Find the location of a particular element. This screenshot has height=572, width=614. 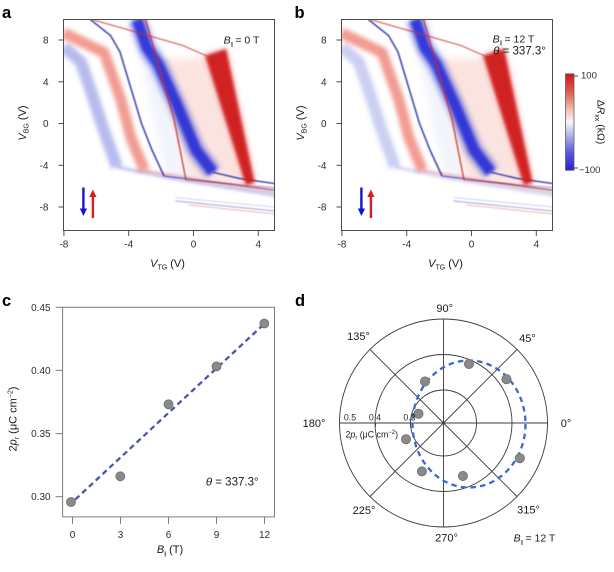

svg-text: ΔRxx (kΩ) is located at coordinates (600, 122).